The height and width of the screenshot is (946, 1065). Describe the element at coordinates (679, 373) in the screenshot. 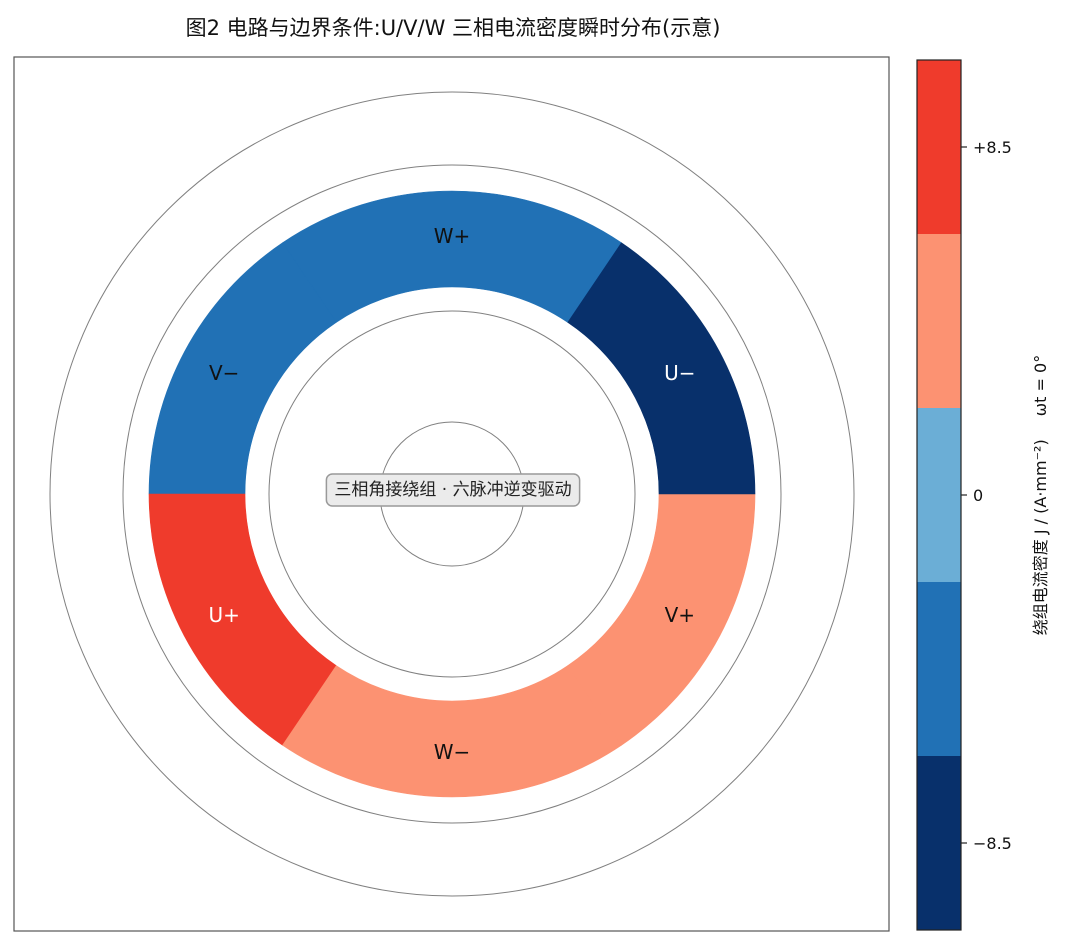

I see `sector-label-5: U−` at that location.